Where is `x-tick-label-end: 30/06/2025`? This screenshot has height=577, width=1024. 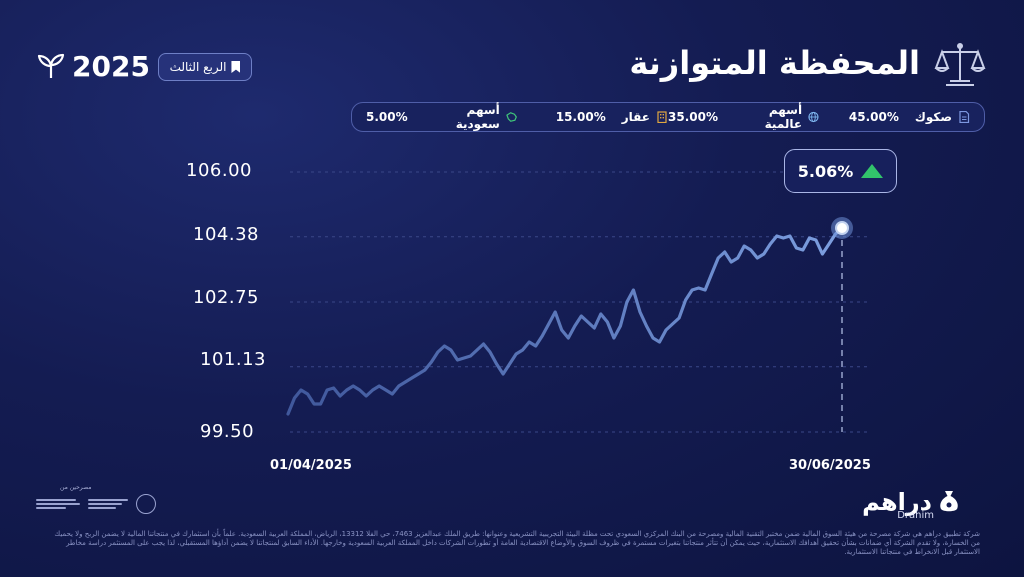
x-tick-label-end: 30/06/2025 is located at coordinates (830, 465).